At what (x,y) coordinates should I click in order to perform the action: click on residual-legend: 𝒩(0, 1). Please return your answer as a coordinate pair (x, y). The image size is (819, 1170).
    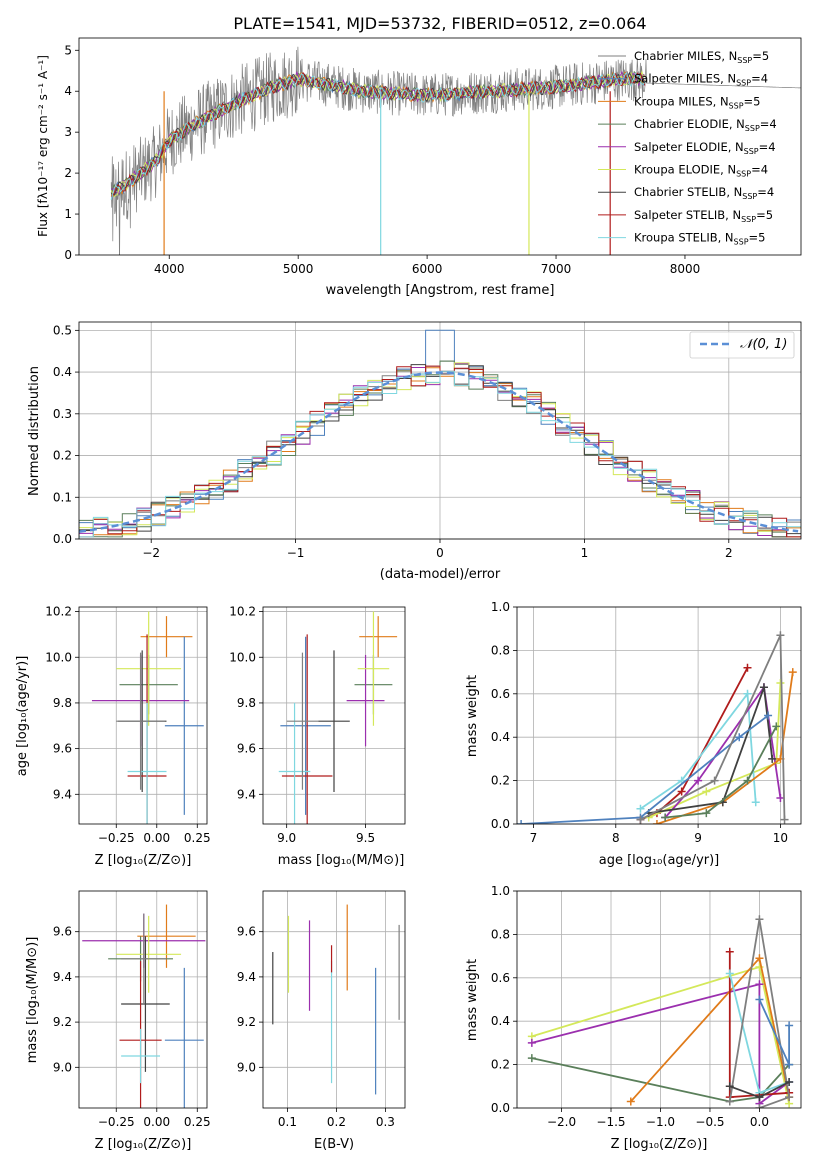
    Looking at the image, I should click on (742, 345).